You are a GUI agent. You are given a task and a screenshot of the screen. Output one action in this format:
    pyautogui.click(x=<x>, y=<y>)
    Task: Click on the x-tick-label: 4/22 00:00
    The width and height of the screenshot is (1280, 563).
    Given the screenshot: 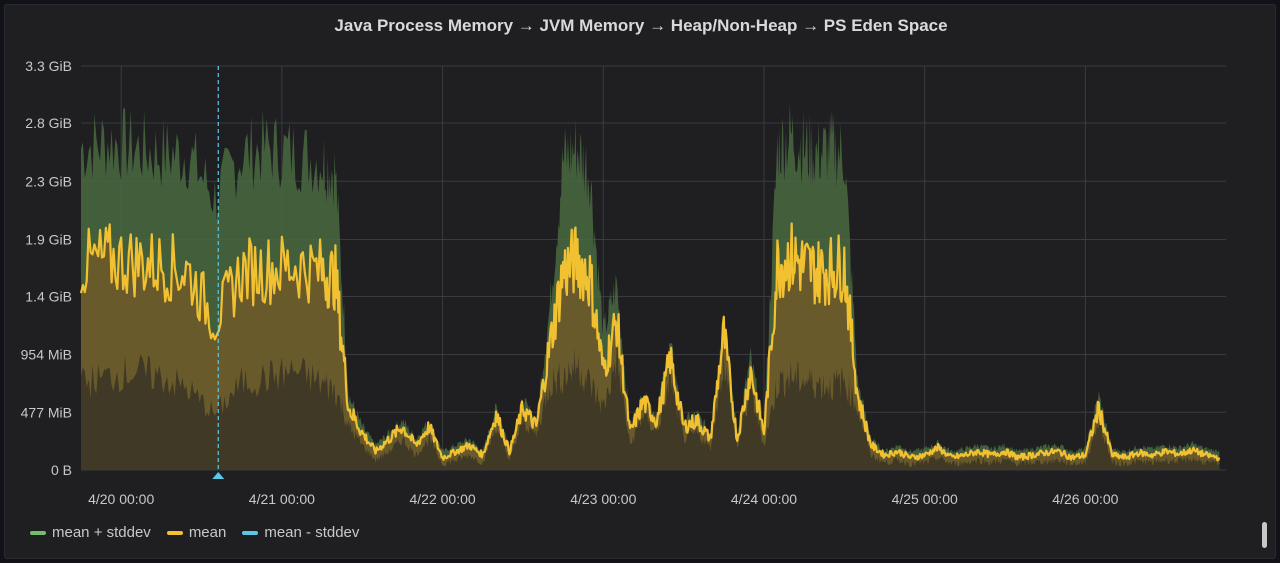 What is the action you would take?
    pyautogui.click(x=442, y=499)
    